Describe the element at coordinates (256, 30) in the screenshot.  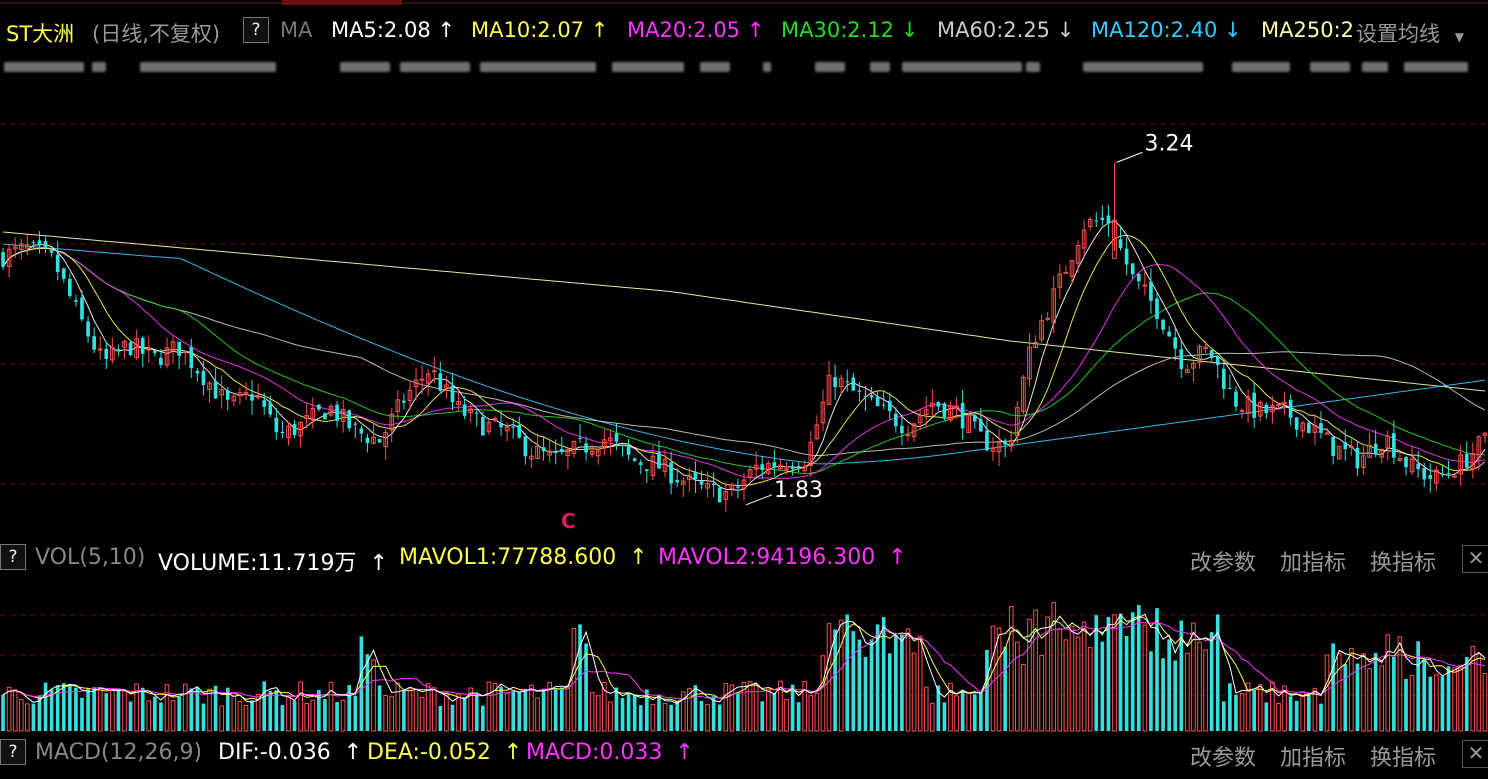
I see `help-button: ?` at that location.